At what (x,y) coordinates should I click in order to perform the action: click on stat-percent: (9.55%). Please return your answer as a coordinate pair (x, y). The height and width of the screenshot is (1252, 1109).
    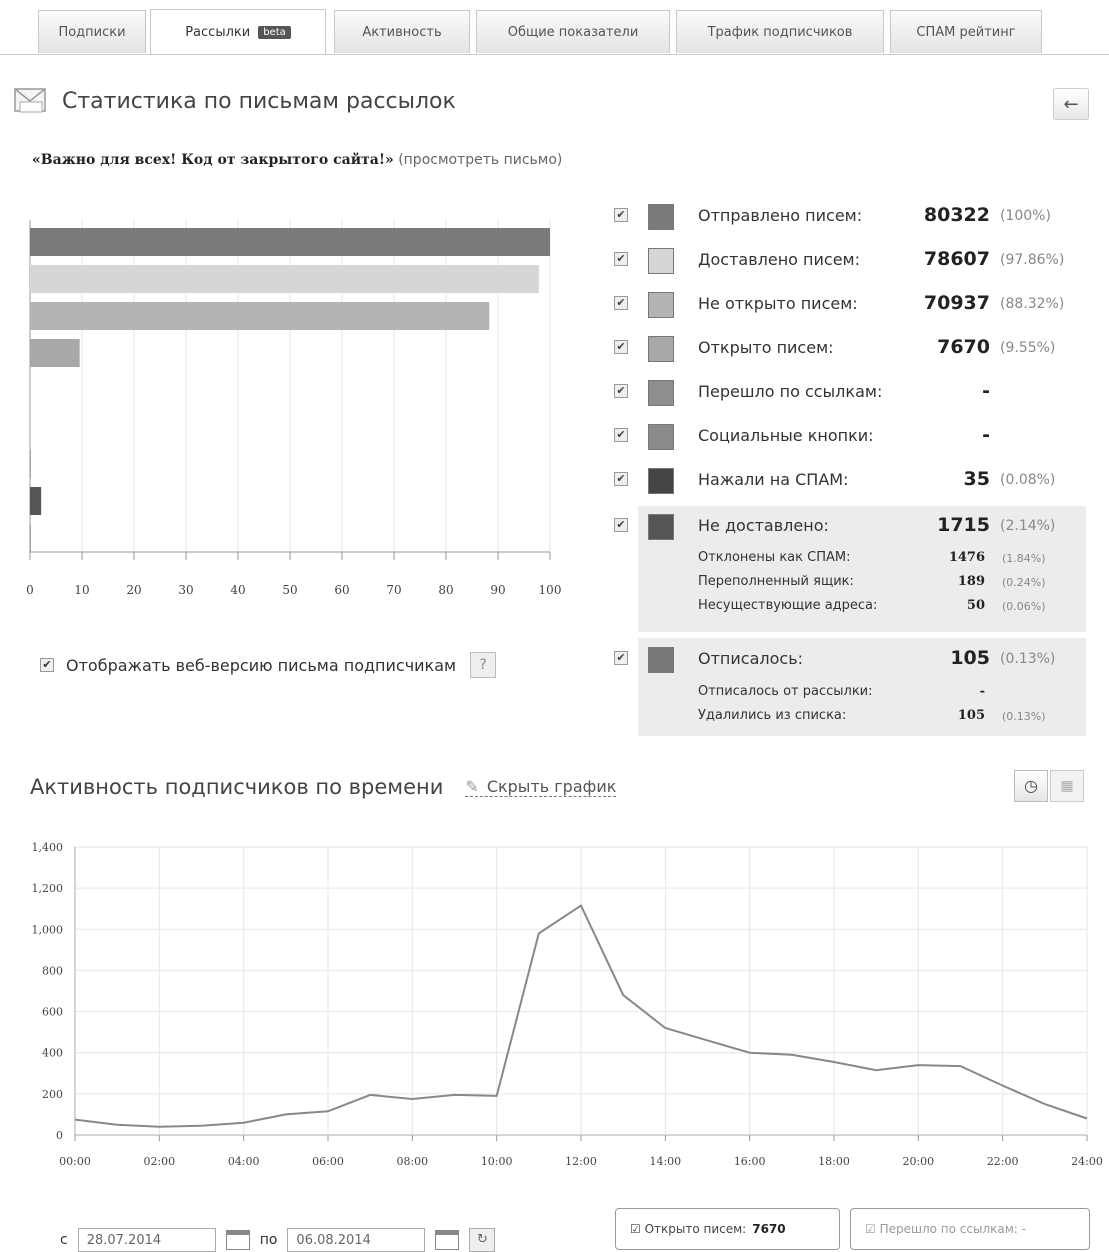
    Looking at the image, I should click on (1027, 348).